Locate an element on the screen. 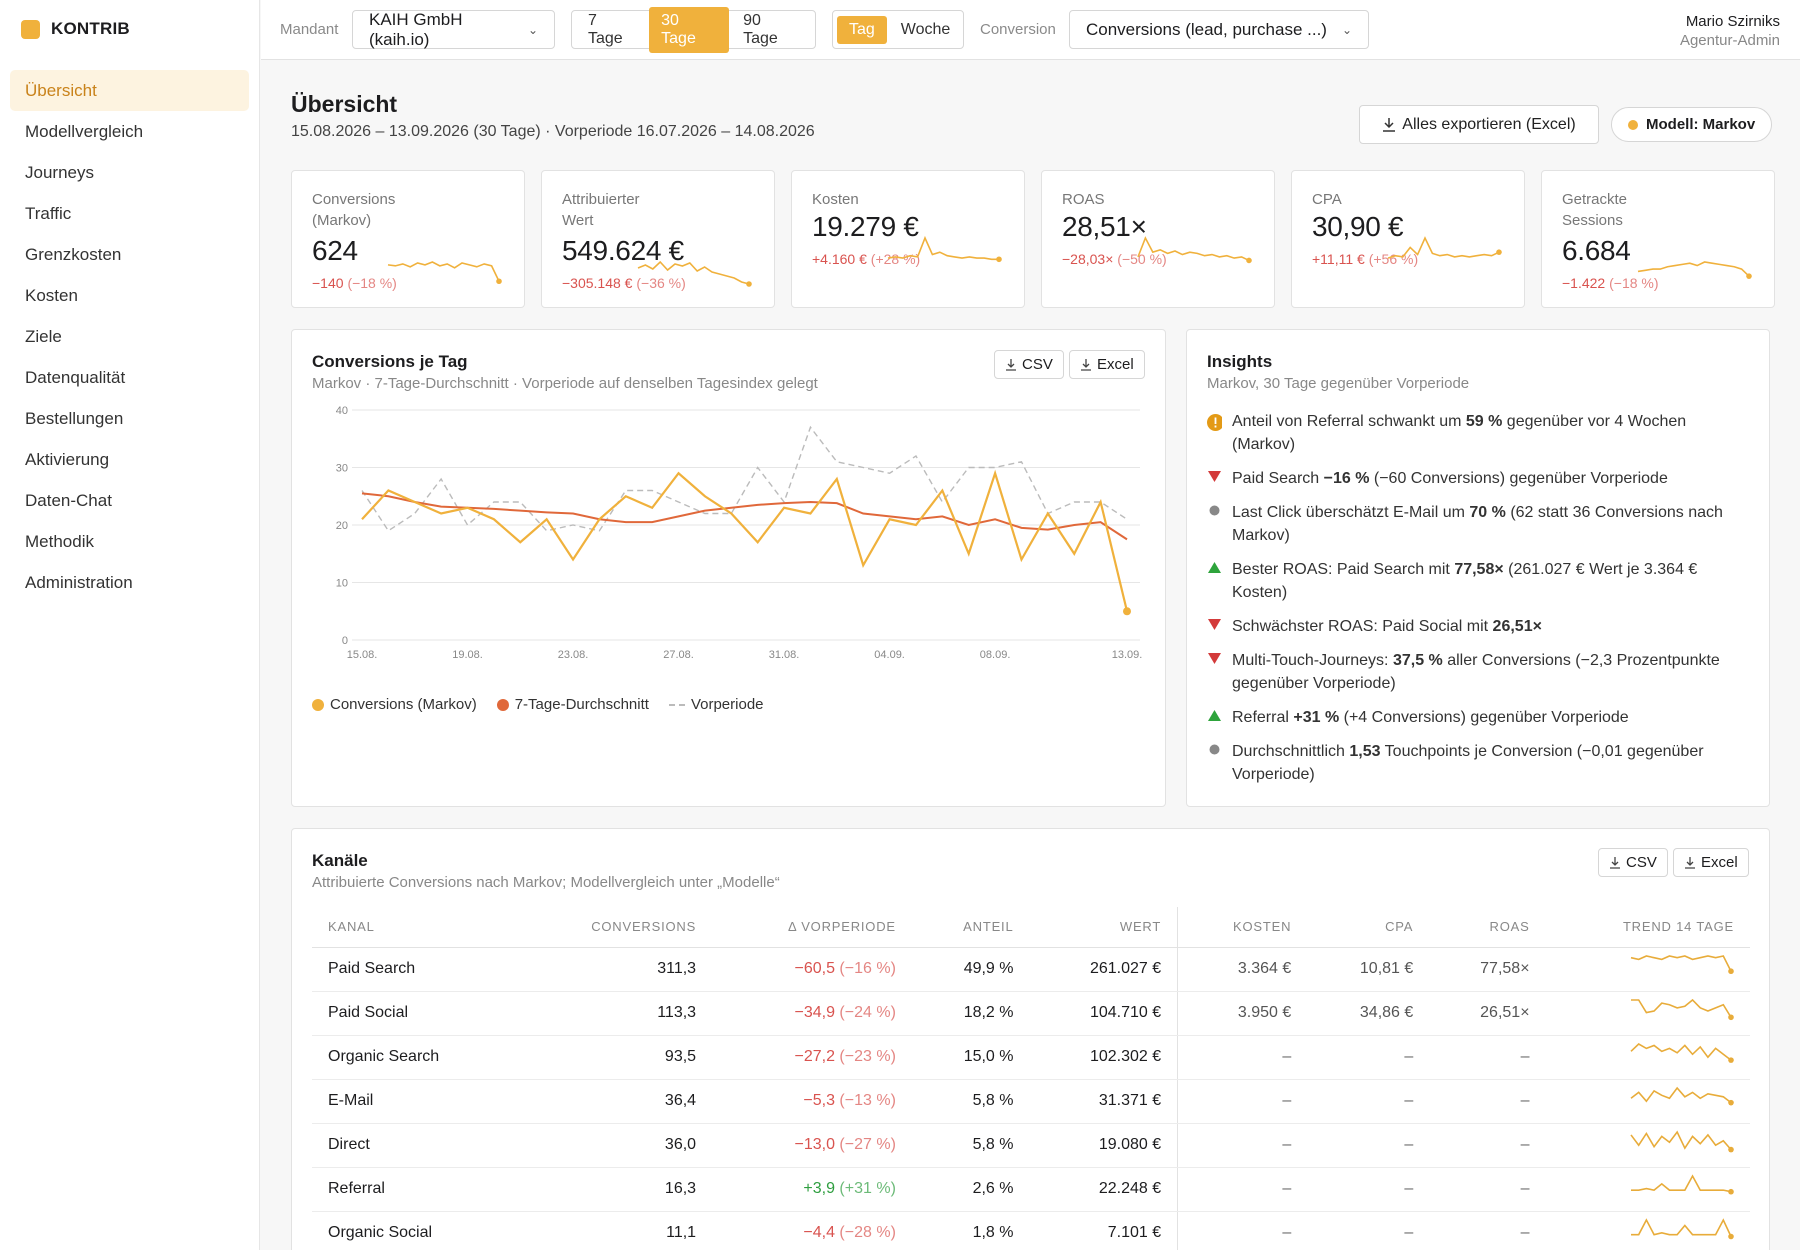 This screenshot has height=1250, width=1800. cell-value: 5,8 % is located at coordinates (993, 1100).